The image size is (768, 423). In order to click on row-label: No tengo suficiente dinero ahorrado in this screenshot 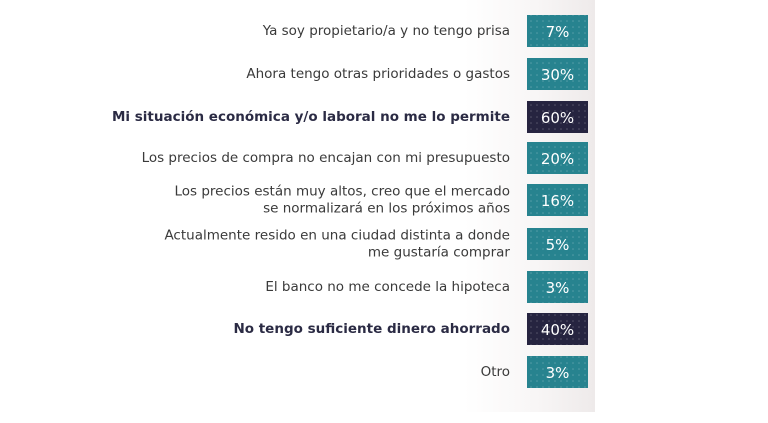, I will do `click(371, 329)`.